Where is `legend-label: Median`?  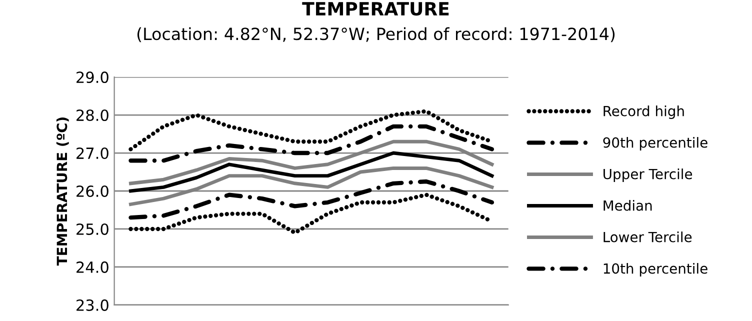 legend-label: Median is located at coordinates (628, 205).